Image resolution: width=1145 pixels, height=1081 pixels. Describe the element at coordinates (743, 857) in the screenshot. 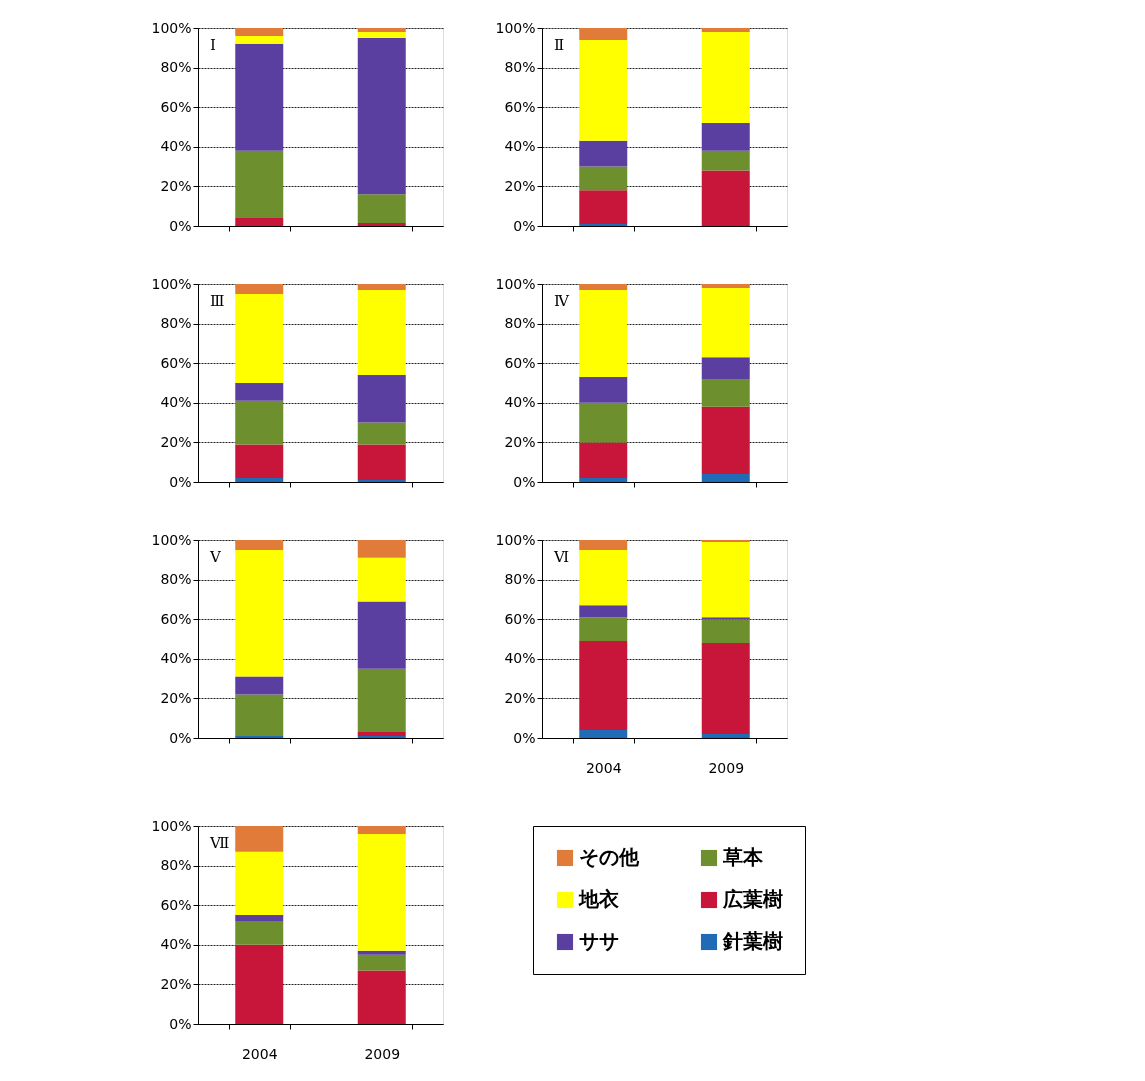

I see `legend-label: 草本` at that location.